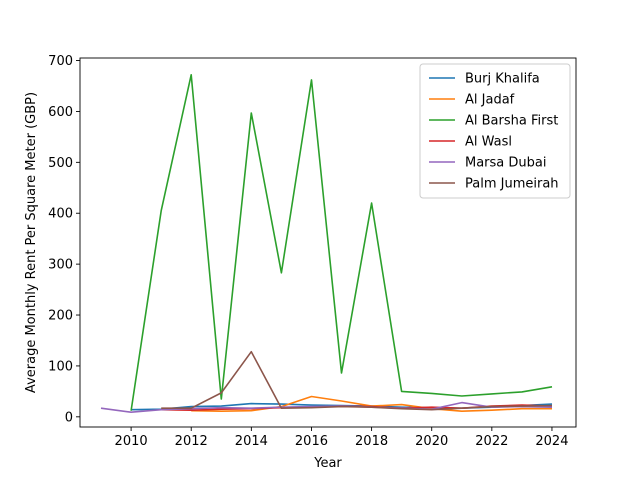 This screenshot has width=640, height=480. I want to click on legend-label-4: Marsa Dubai, so click(505, 163).